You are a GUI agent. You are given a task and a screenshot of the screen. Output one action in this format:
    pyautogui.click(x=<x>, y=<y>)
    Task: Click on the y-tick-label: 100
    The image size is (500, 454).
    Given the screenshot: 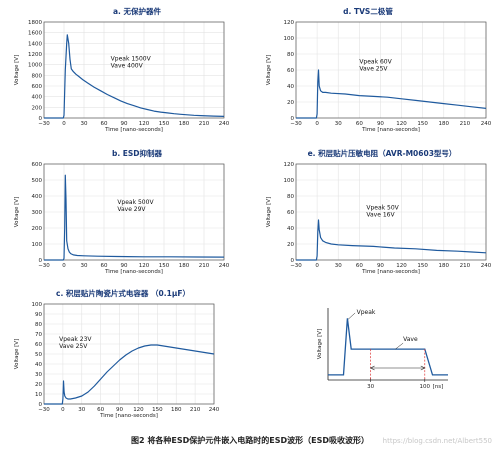 What is the action you would take?
    pyautogui.click(x=37, y=305)
    